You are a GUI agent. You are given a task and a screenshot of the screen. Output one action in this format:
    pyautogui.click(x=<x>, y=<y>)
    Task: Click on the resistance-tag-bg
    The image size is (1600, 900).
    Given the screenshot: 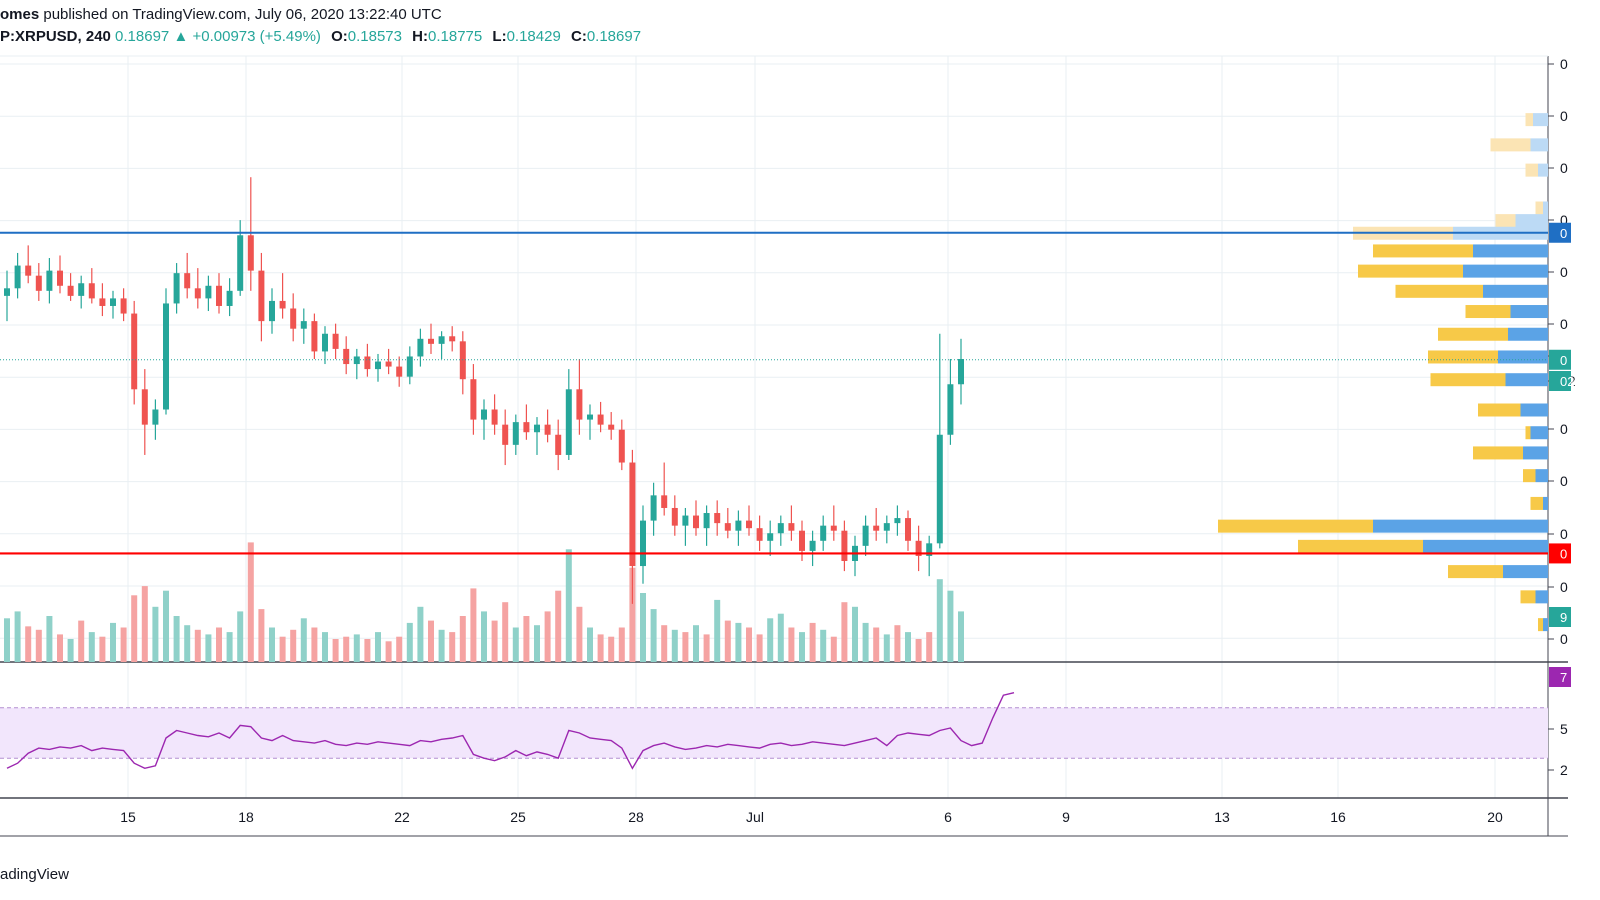 What is the action you would take?
    pyautogui.click(x=1560, y=232)
    